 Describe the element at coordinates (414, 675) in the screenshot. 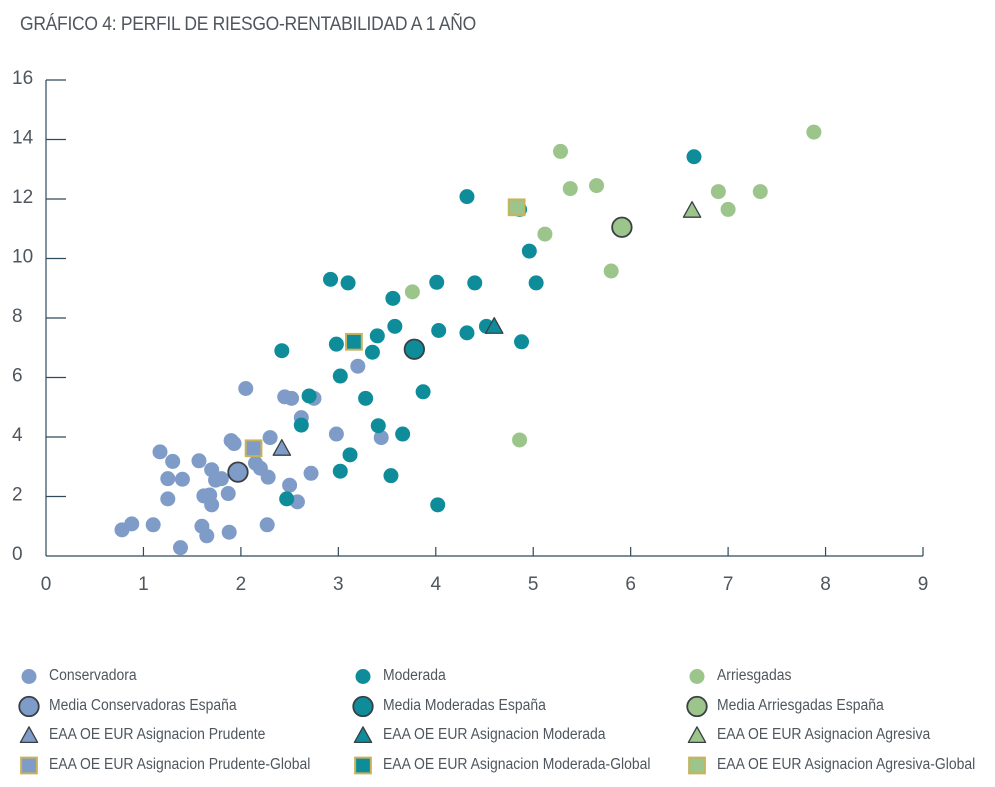

I see `legend-label: Moderada` at that location.